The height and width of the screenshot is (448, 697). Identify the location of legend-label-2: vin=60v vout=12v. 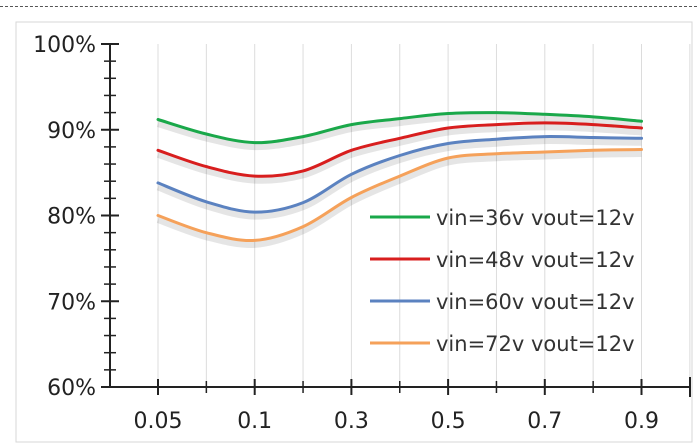
(535, 302).